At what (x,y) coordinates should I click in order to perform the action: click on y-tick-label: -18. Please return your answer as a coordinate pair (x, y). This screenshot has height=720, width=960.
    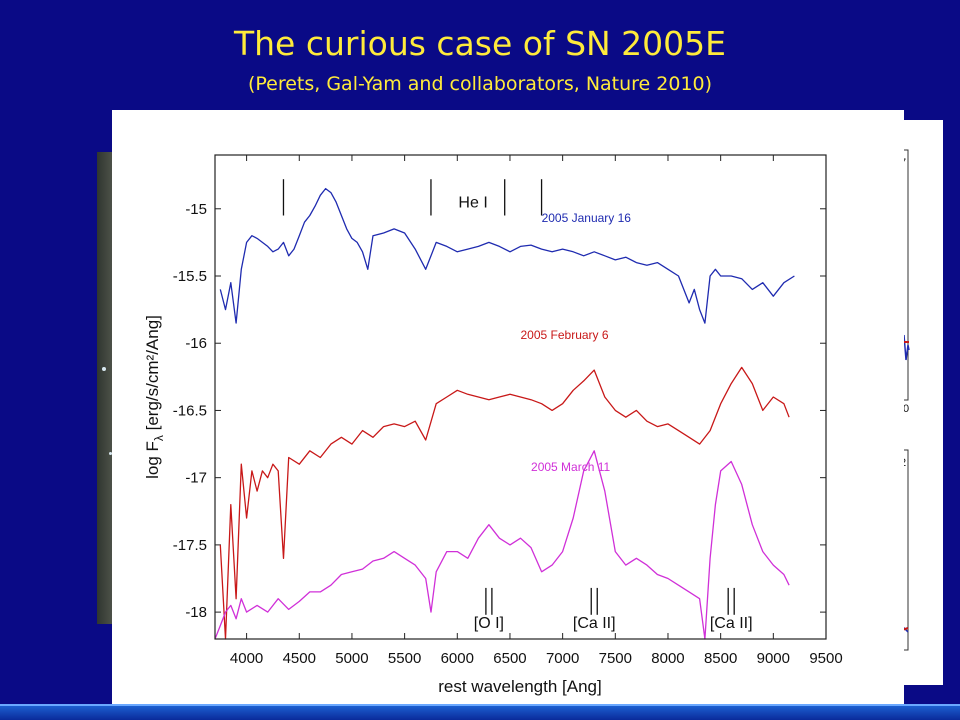
    Looking at the image, I should click on (196, 612).